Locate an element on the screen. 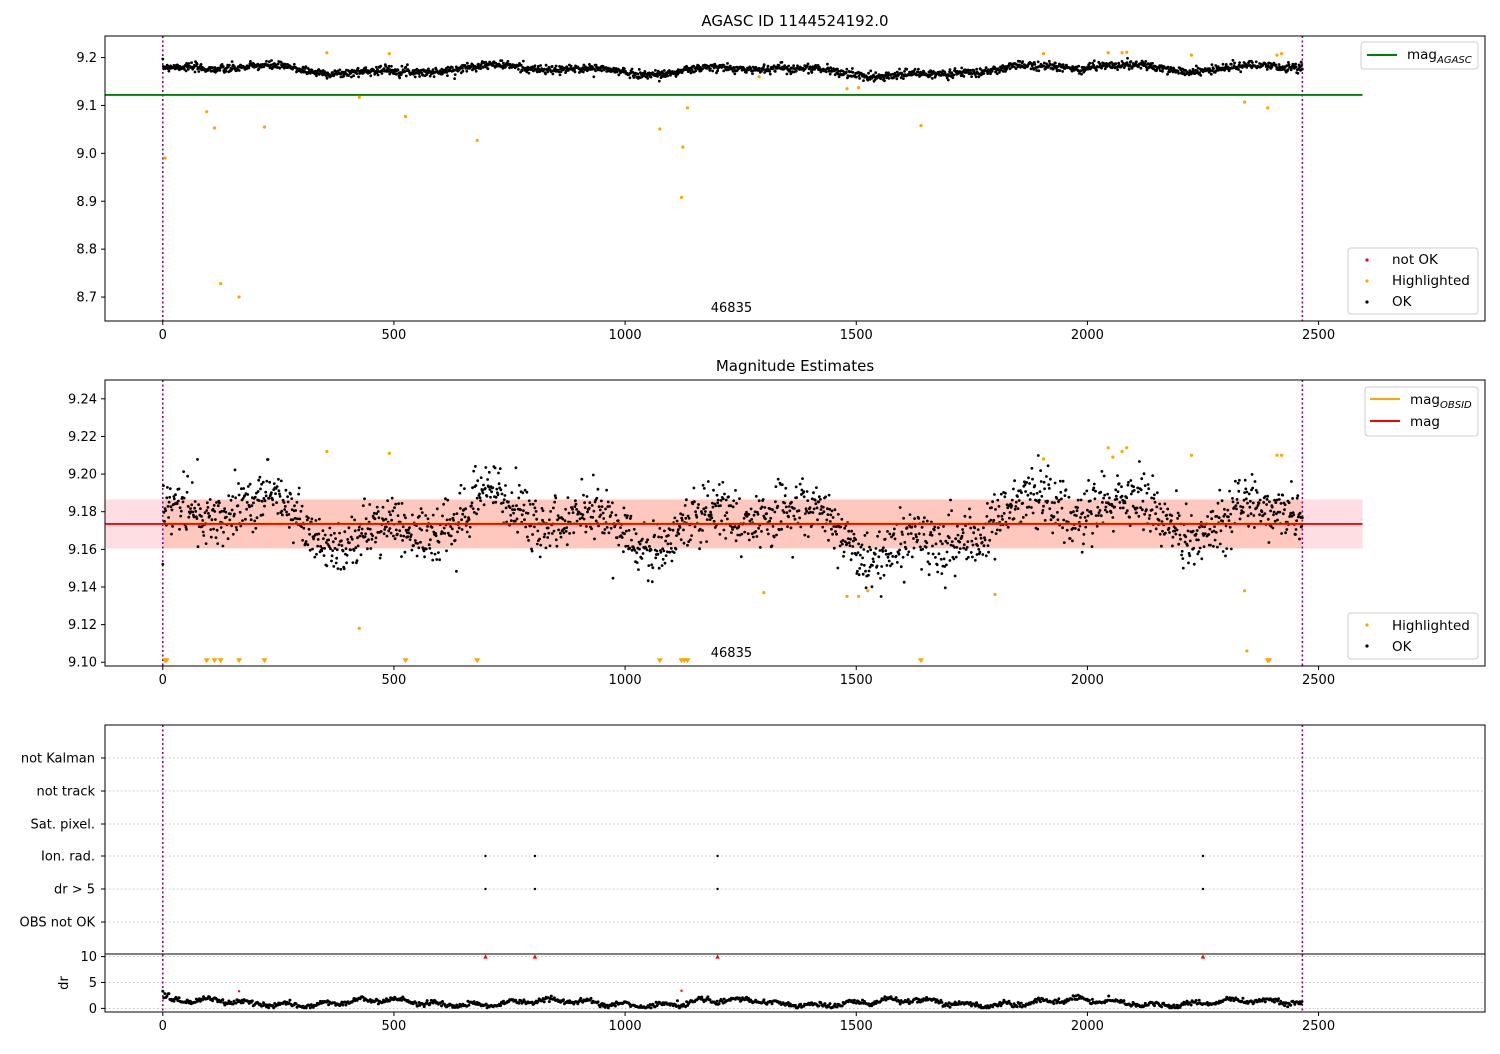 This screenshot has width=1500, height=1054. panel2-legend-bottom: Highlighted OK is located at coordinates (1413, 636).